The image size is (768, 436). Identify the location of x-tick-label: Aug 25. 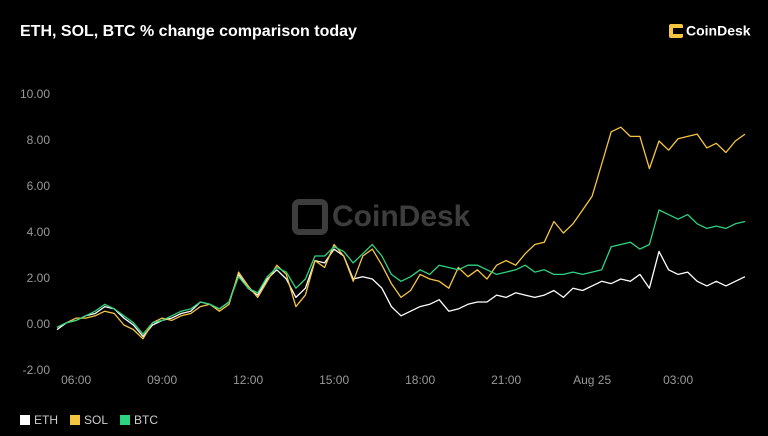
(592, 380).